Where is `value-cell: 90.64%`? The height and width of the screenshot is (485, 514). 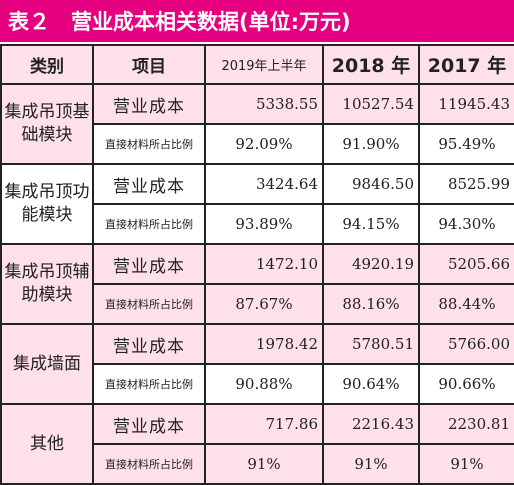
value-cell: 90.64% is located at coordinates (371, 384).